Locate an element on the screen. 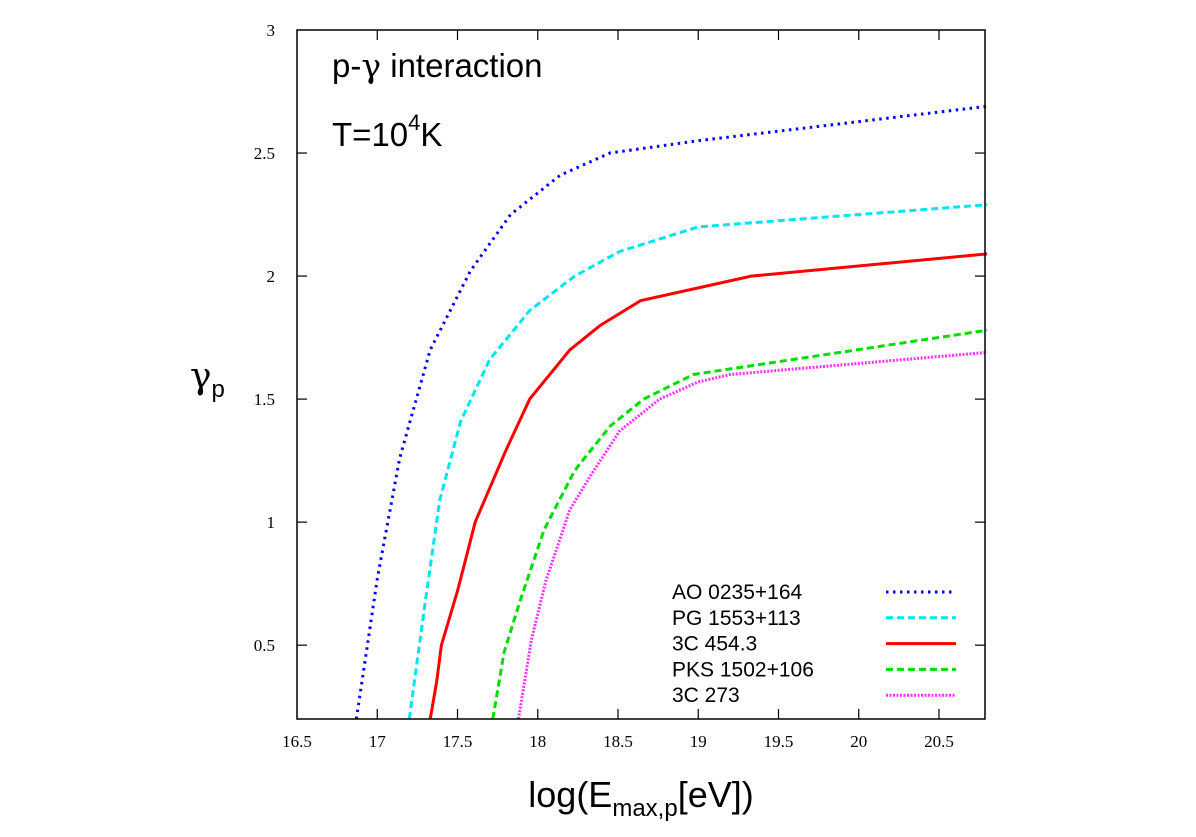 This screenshot has width=1196, height=837. legend-label-3c-454-3: 3C 454.3 is located at coordinates (714, 644).